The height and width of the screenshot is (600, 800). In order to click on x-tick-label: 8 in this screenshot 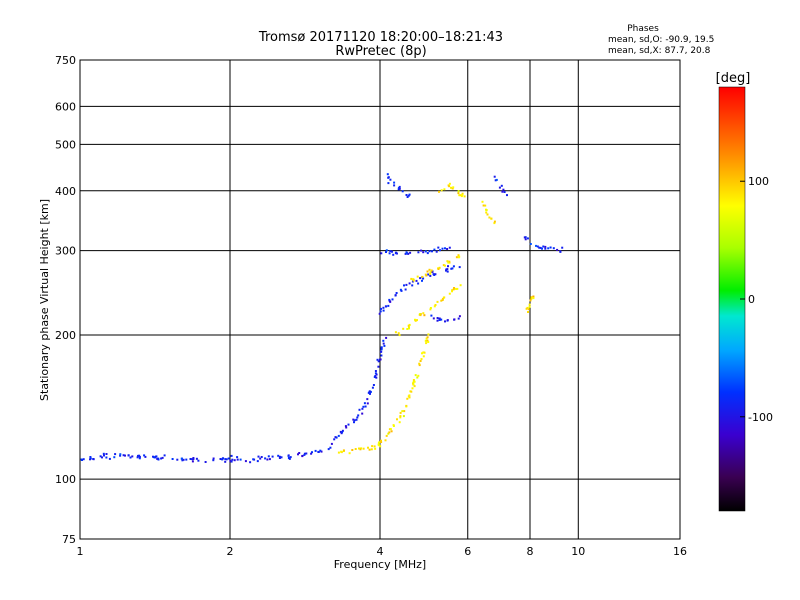, I will do `click(530, 551)`.